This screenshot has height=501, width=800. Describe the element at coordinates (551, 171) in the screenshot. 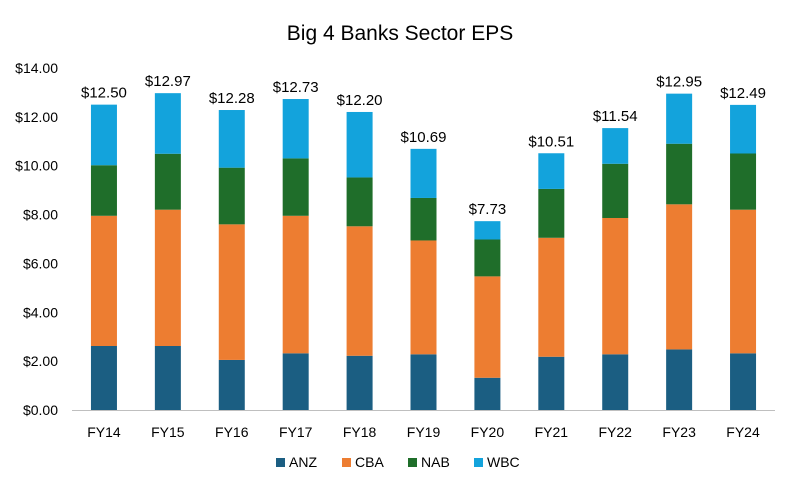

I see `bar-segment-wbc-fy21` at that location.